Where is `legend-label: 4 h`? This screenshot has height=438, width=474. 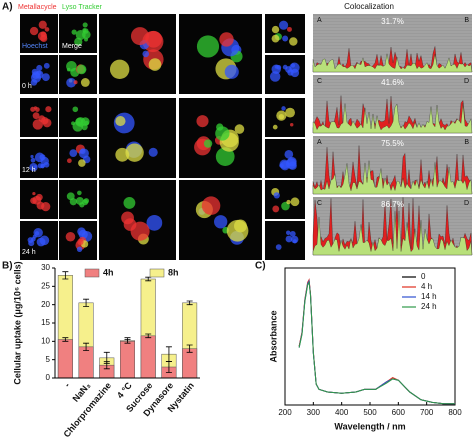 legend-label: 4 h is located at coordinates (426, 286).